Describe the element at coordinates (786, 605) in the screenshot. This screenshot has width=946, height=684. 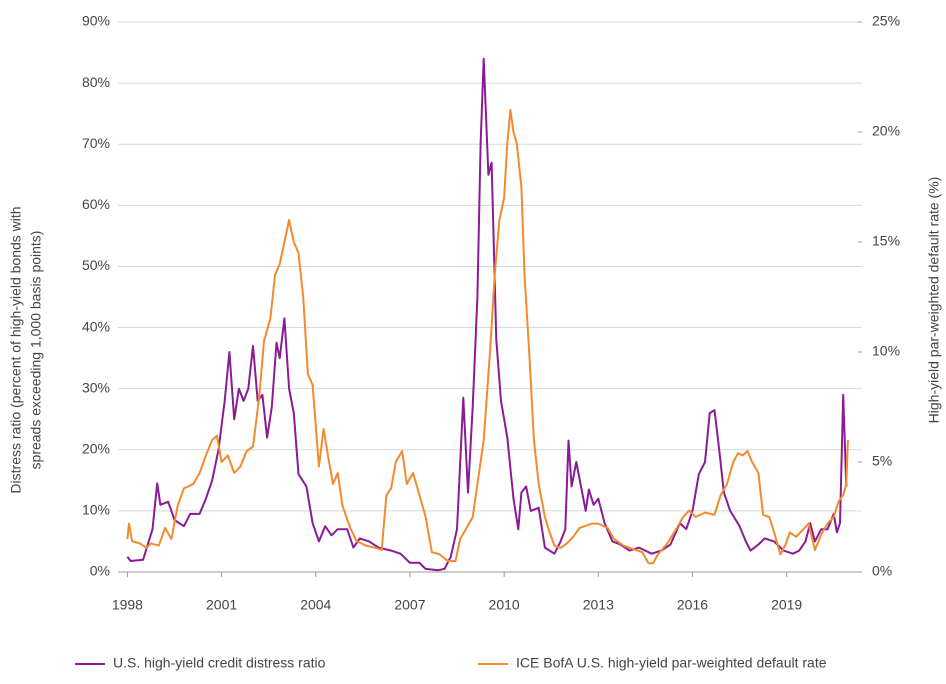
I see `x-tick-label: 2019` at that location.